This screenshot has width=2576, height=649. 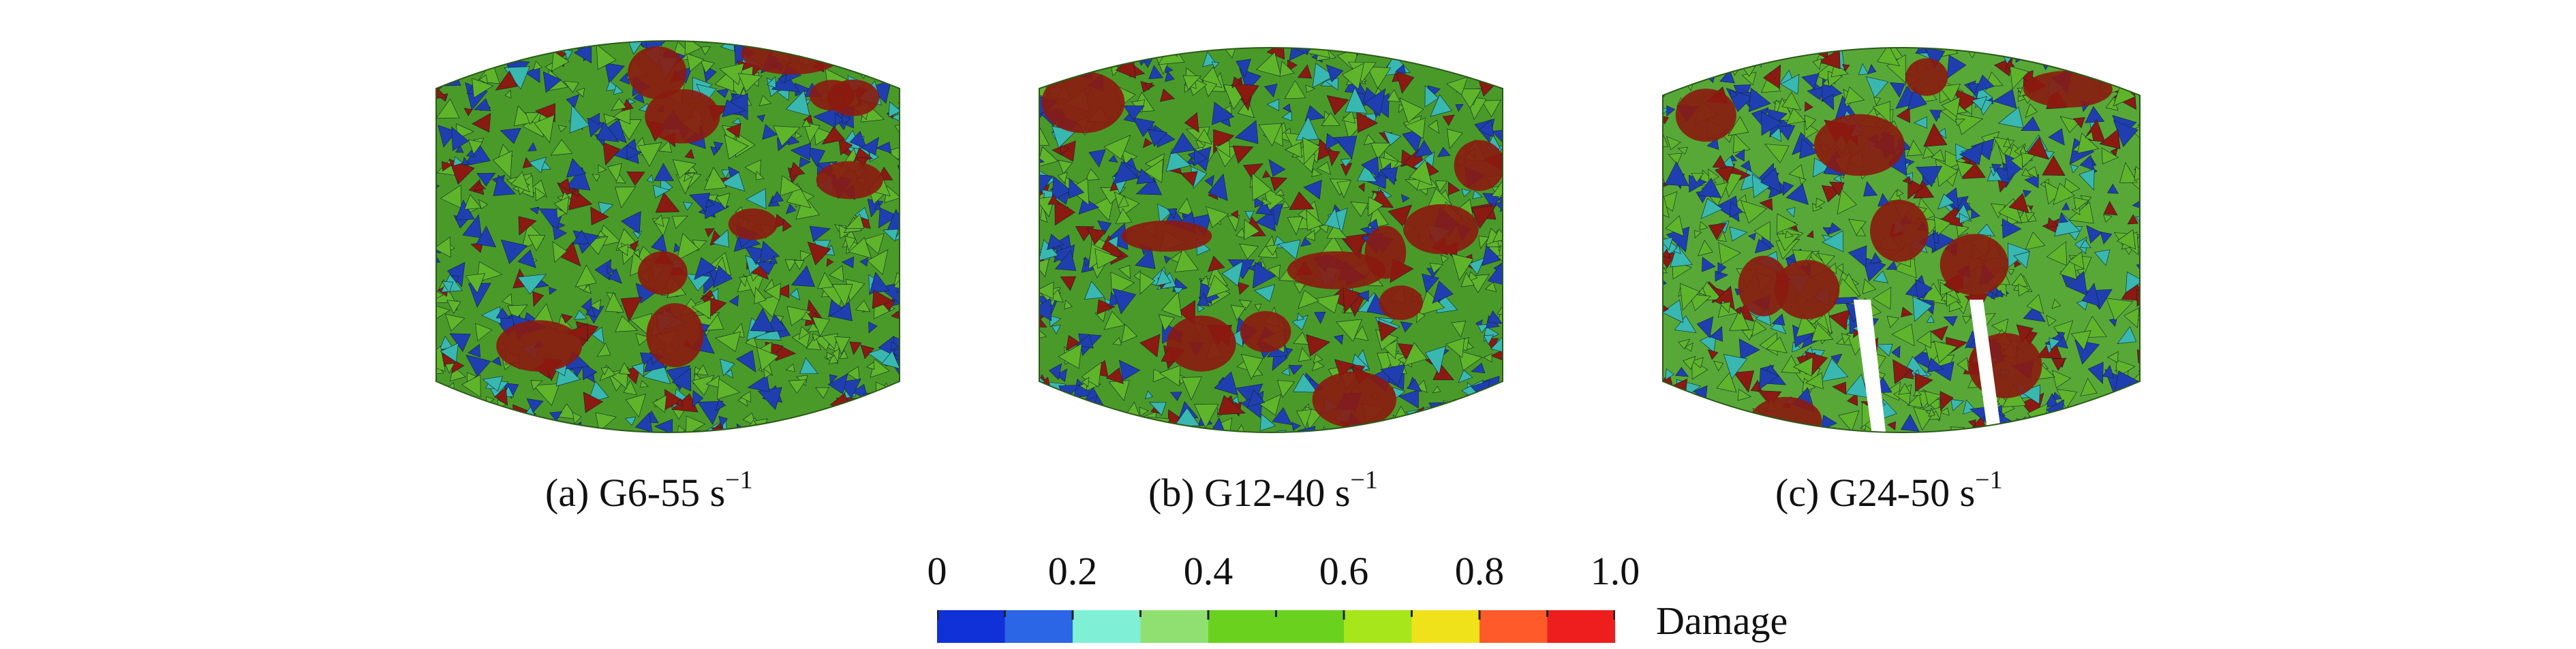 I want to click on colorbar-segment, so click(x=1445, y=626).